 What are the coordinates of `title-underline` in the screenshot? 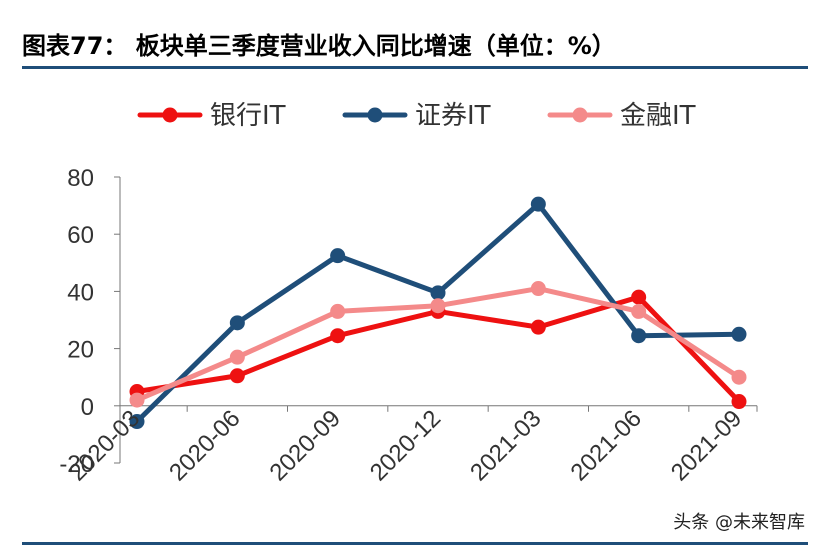 It's located at (415, 67).